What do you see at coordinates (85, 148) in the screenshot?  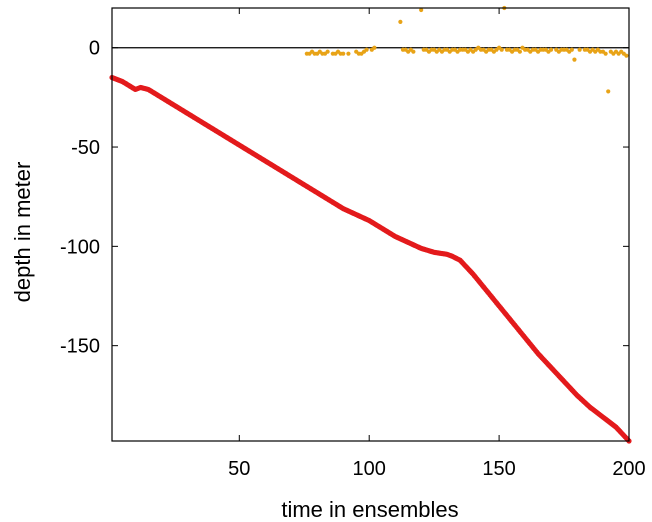 I see `y-tick-label: -50` at bounding box center [85, 148].